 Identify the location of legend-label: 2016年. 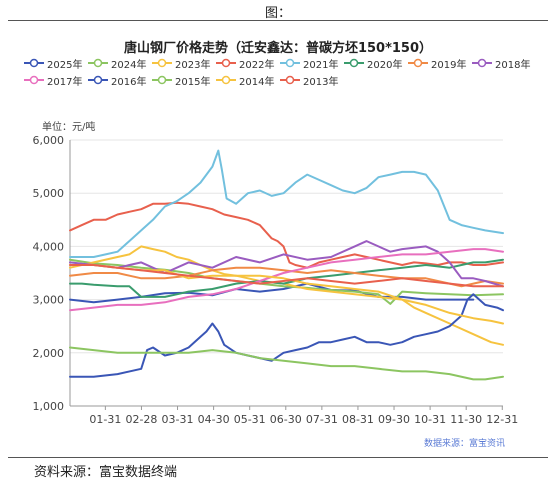
(129, 82).